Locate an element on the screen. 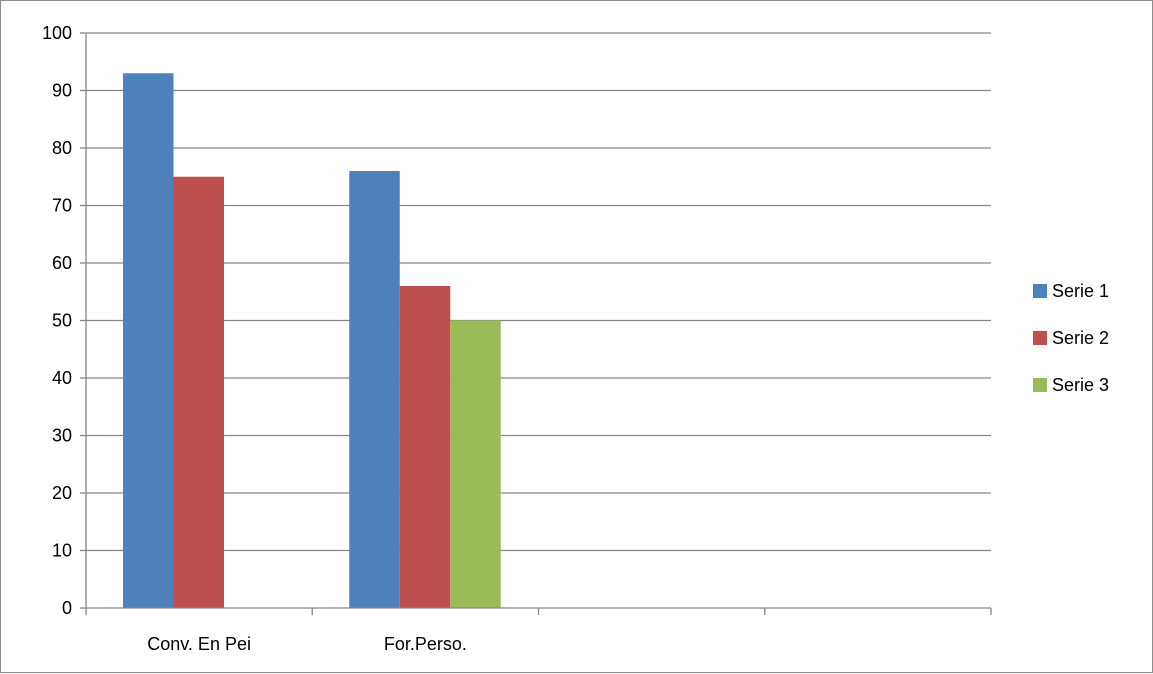 The height and width of the screenshot is (674, 1153). legend-entry: Serie 3 is located at coordinates (1071, 385).